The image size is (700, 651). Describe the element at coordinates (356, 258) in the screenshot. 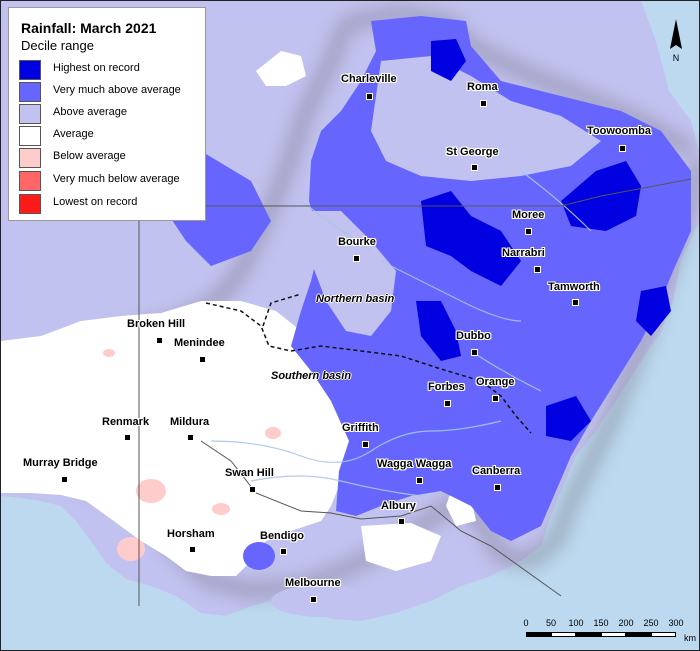

I see `town-marker-bourke` at that location.